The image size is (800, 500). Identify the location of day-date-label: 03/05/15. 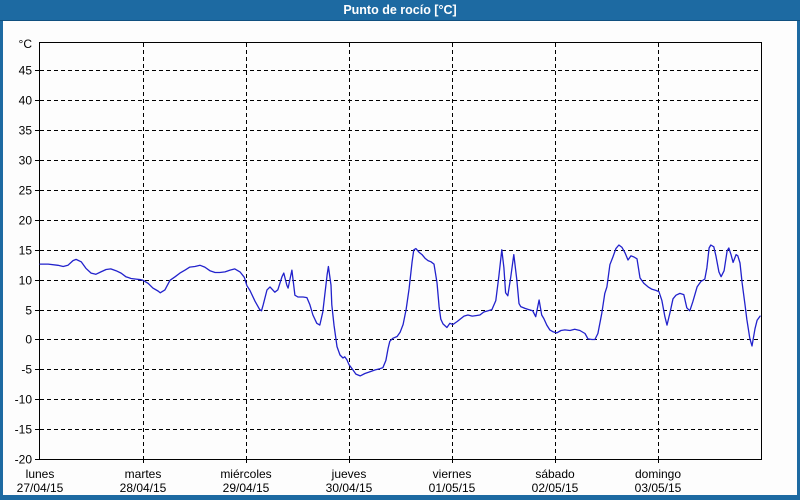
(658, 488).